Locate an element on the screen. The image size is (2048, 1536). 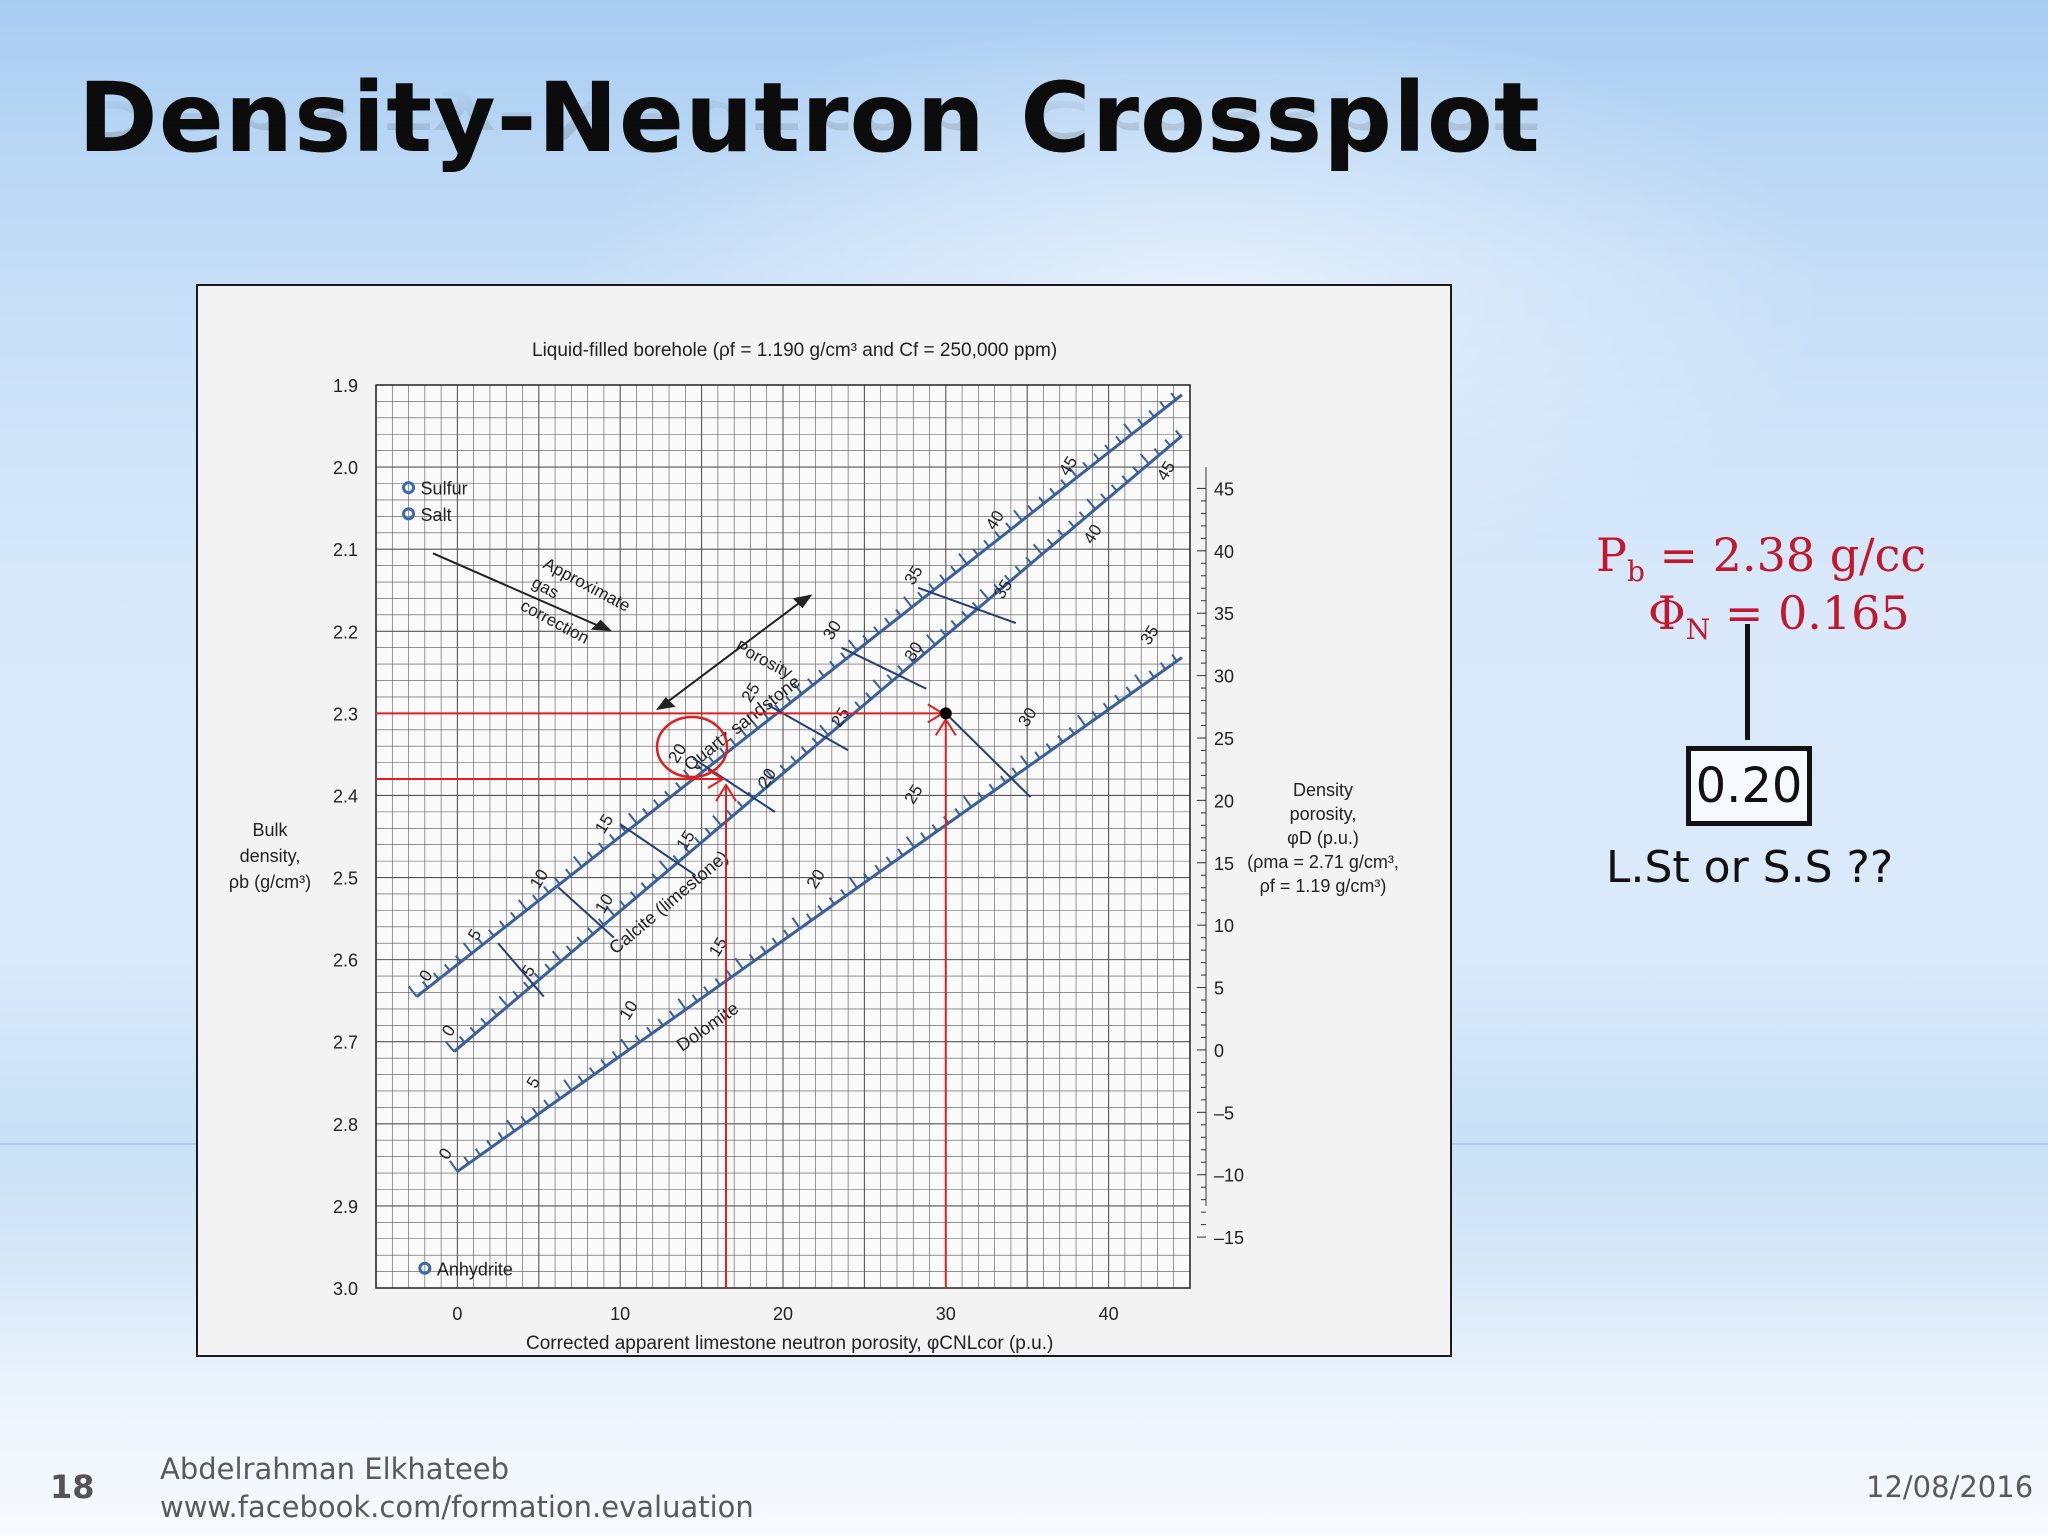
bulk-density-equation: Pb = 2.38 g/cc is located at coordinates (1761, 558).